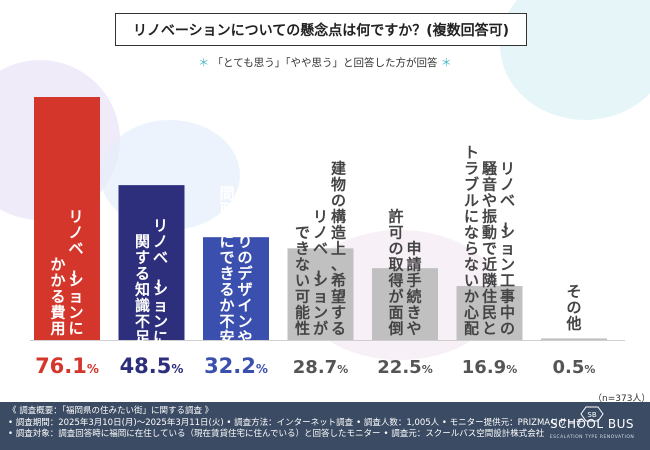  I want to click on chart-subtitle: ＊ 「とても思う」「やや思う」と回答した方が回答 ＊, so click(325, 62).